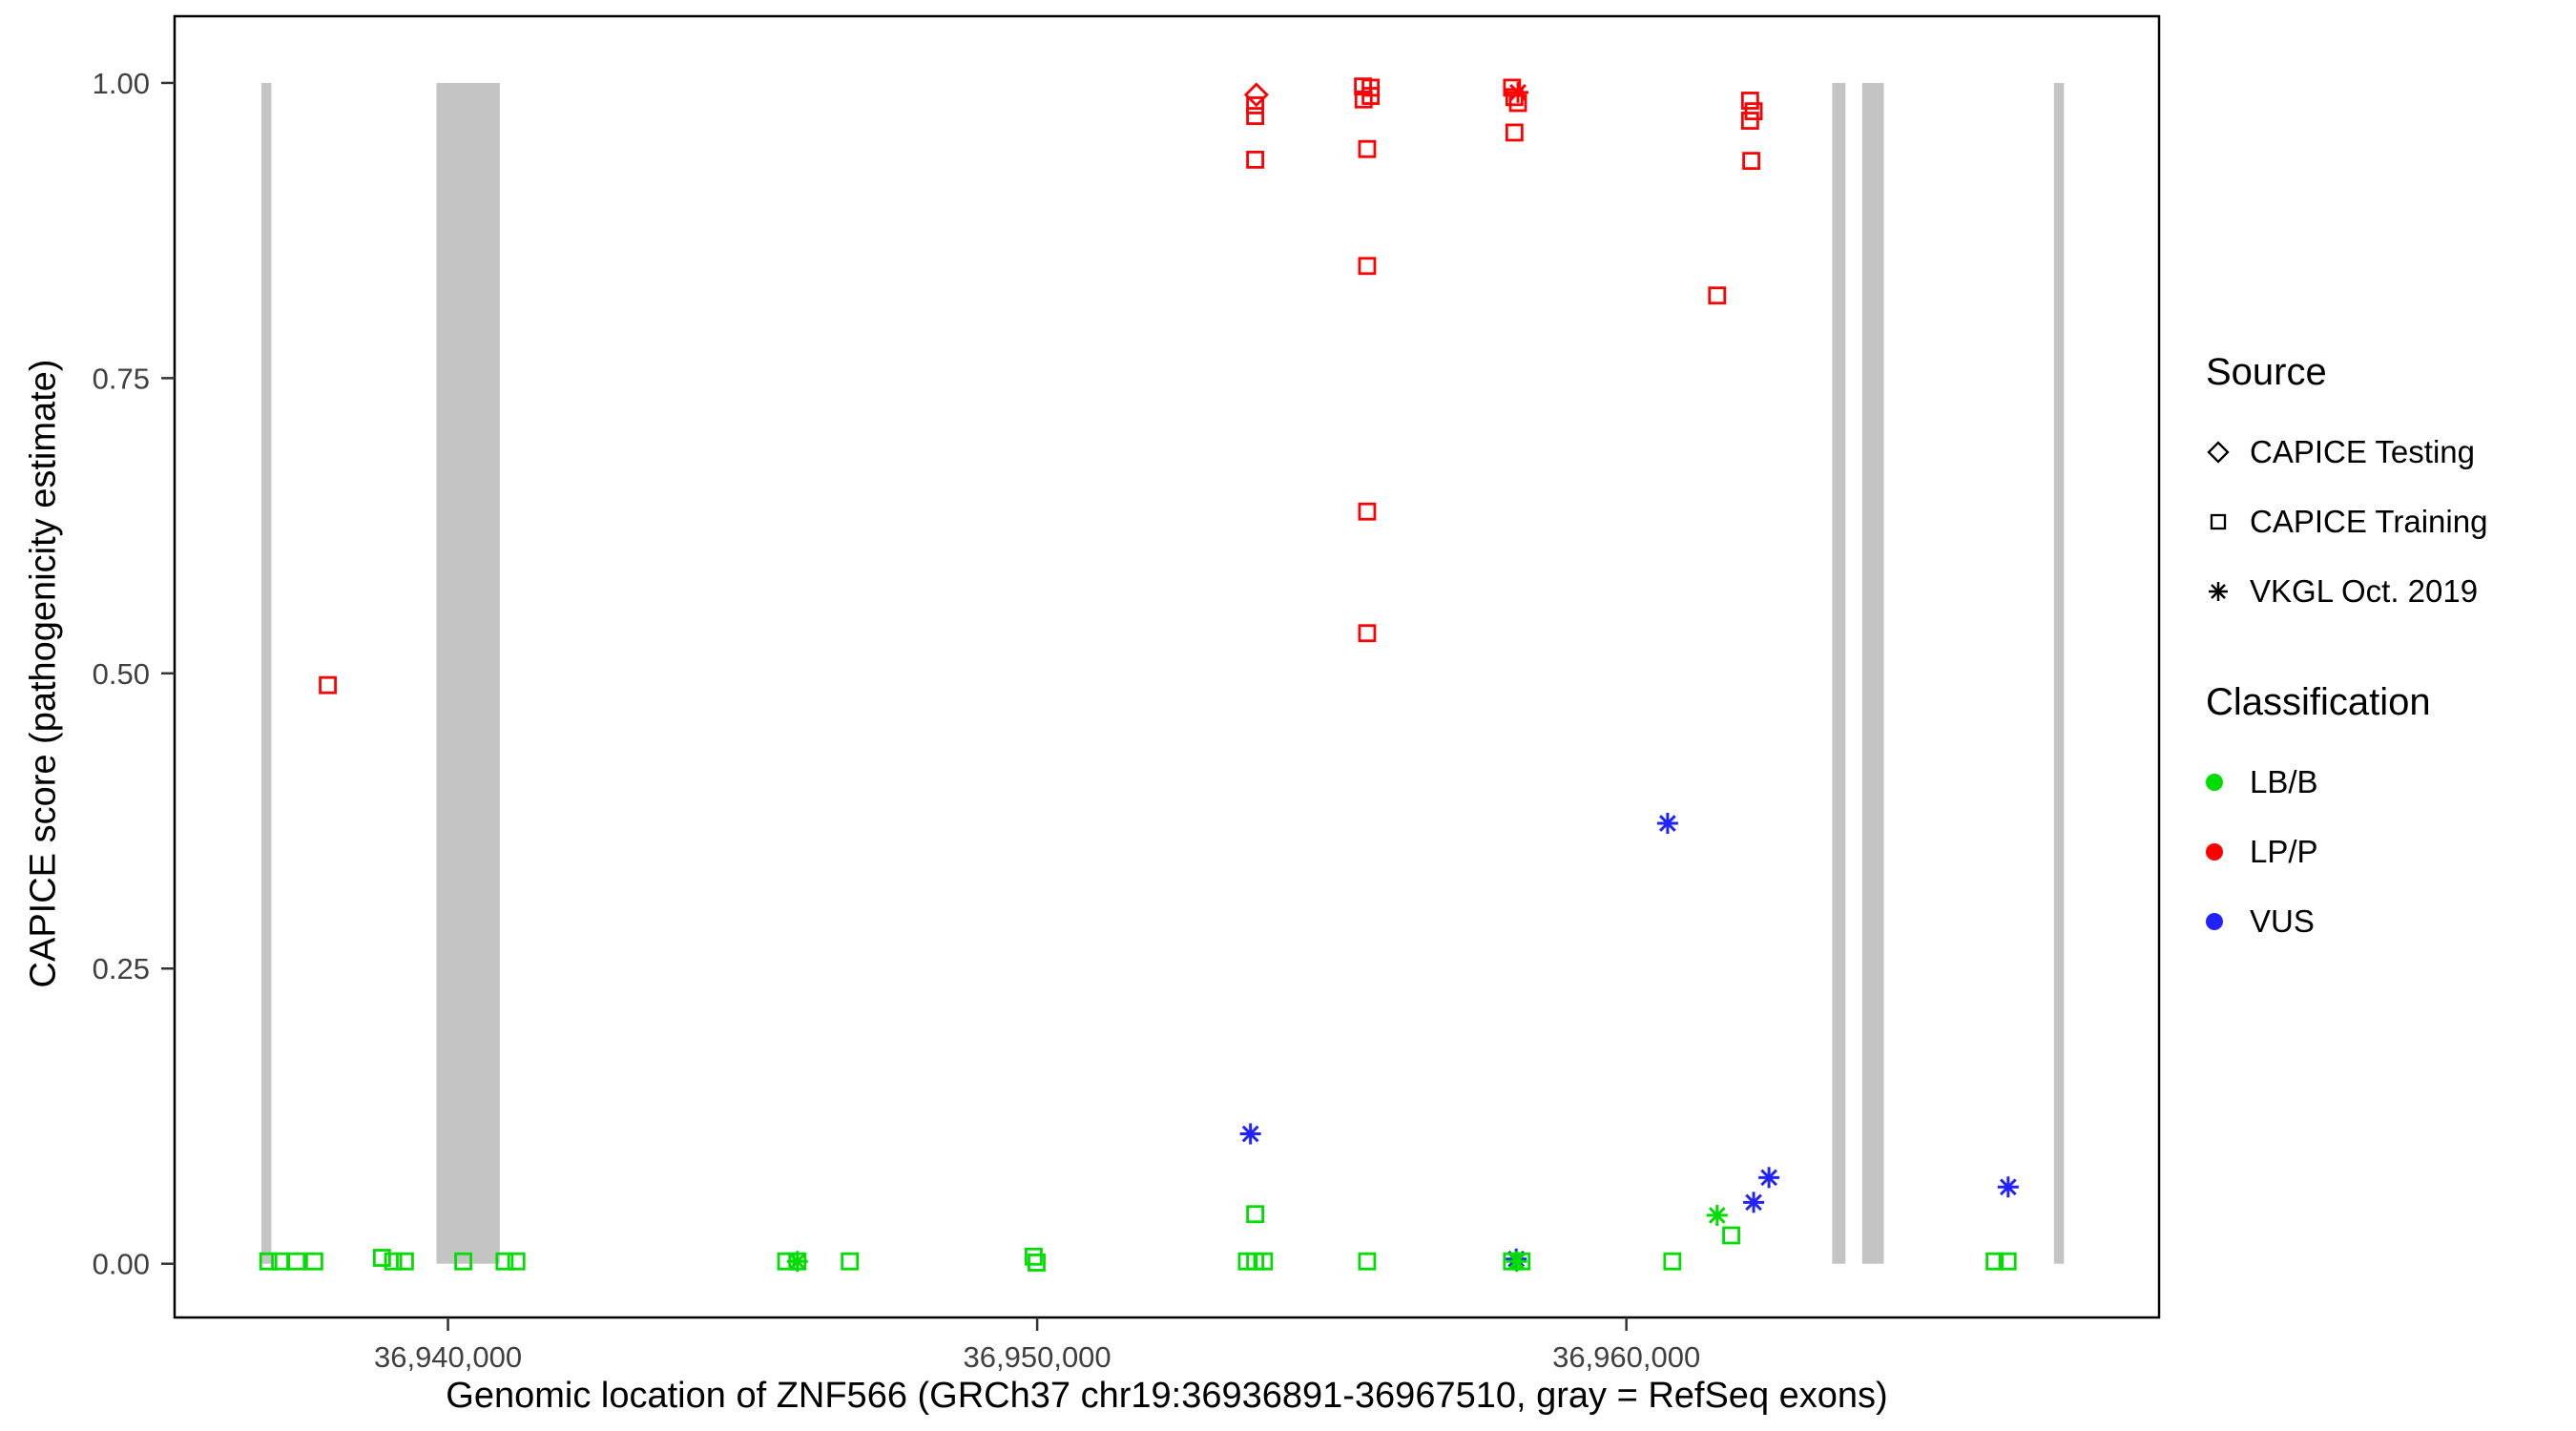  What do you see at coordinates (2228, 452) in the screenshot?
I see `diamond-icon` at bounding box center [2228, 452].